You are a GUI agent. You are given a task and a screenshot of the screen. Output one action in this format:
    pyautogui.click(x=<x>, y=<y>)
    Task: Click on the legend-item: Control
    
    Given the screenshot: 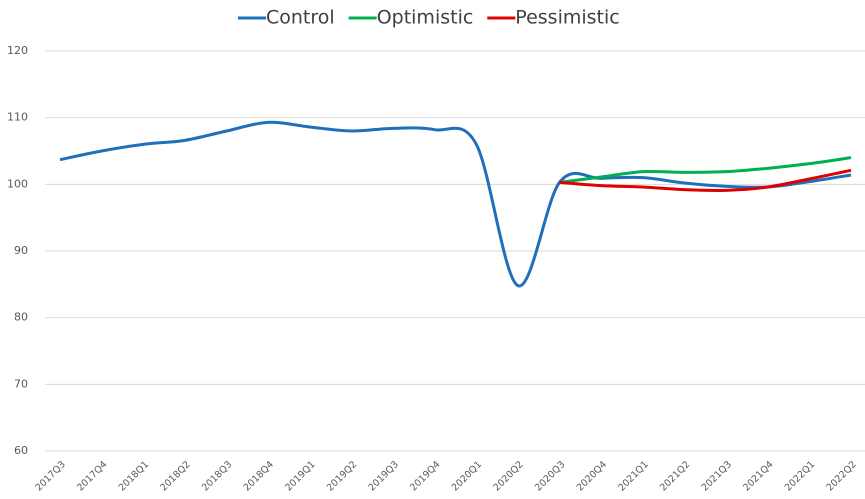 What is the action you would take?
    pyautogui.click(x=286, y=18)
    